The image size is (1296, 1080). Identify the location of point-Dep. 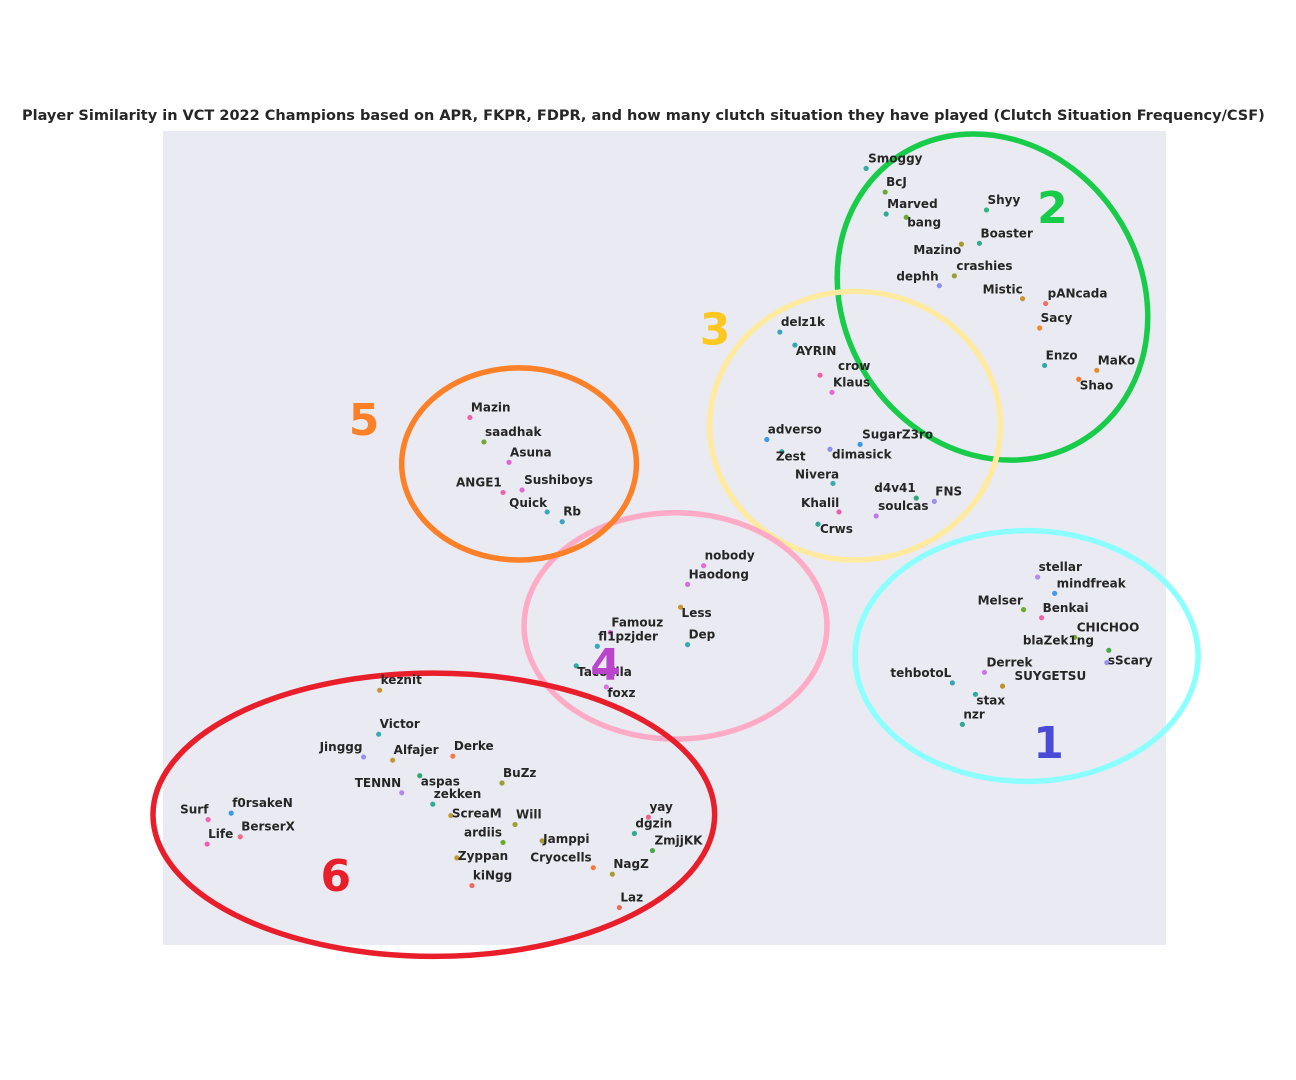
(687, 645).